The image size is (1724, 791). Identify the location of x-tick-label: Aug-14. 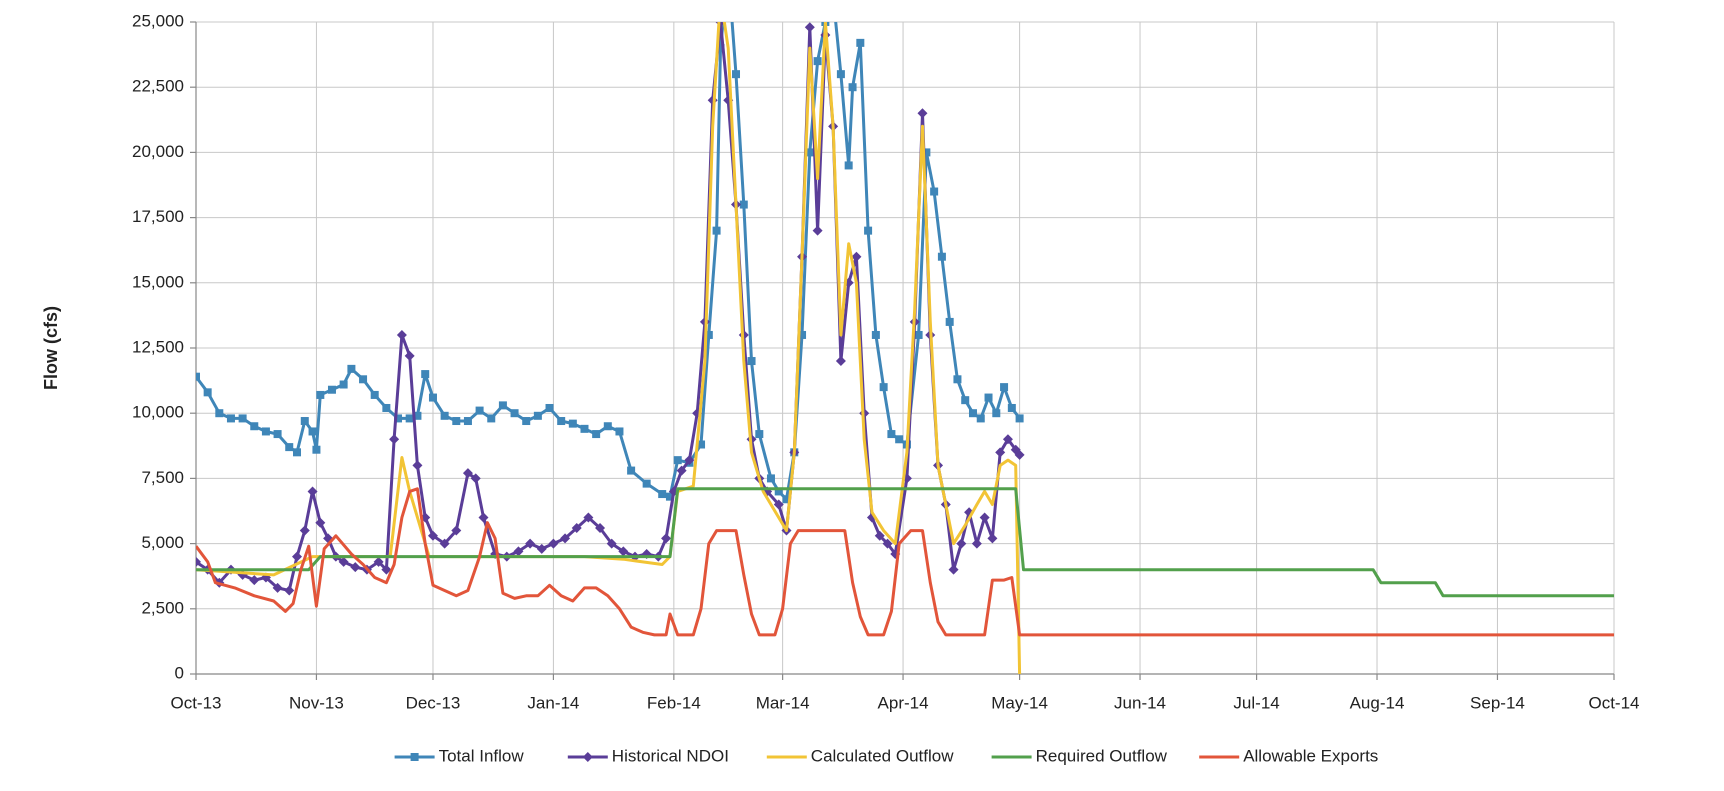
(1377, 702).